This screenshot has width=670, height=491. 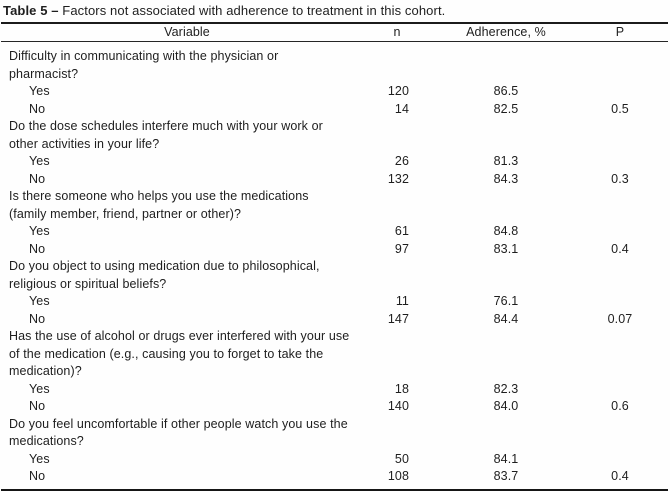 What do you see at coordinates (334, 250) in the screenshot?
I see `answer-row: No 97 83.1 0.4` at bounding box center [334, 250].